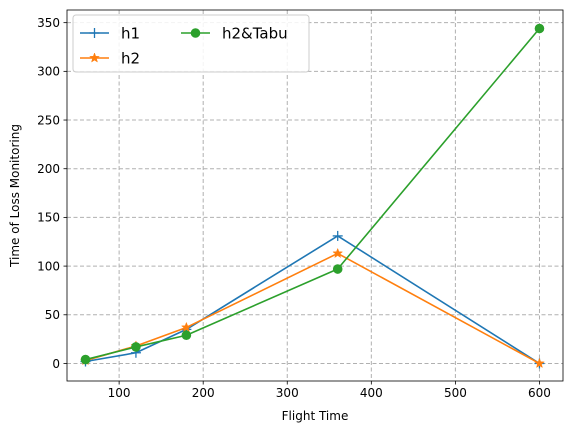  Describe the element at coordinates (130, 59) in the screenshot. I see `legend-label: h2` at that location.